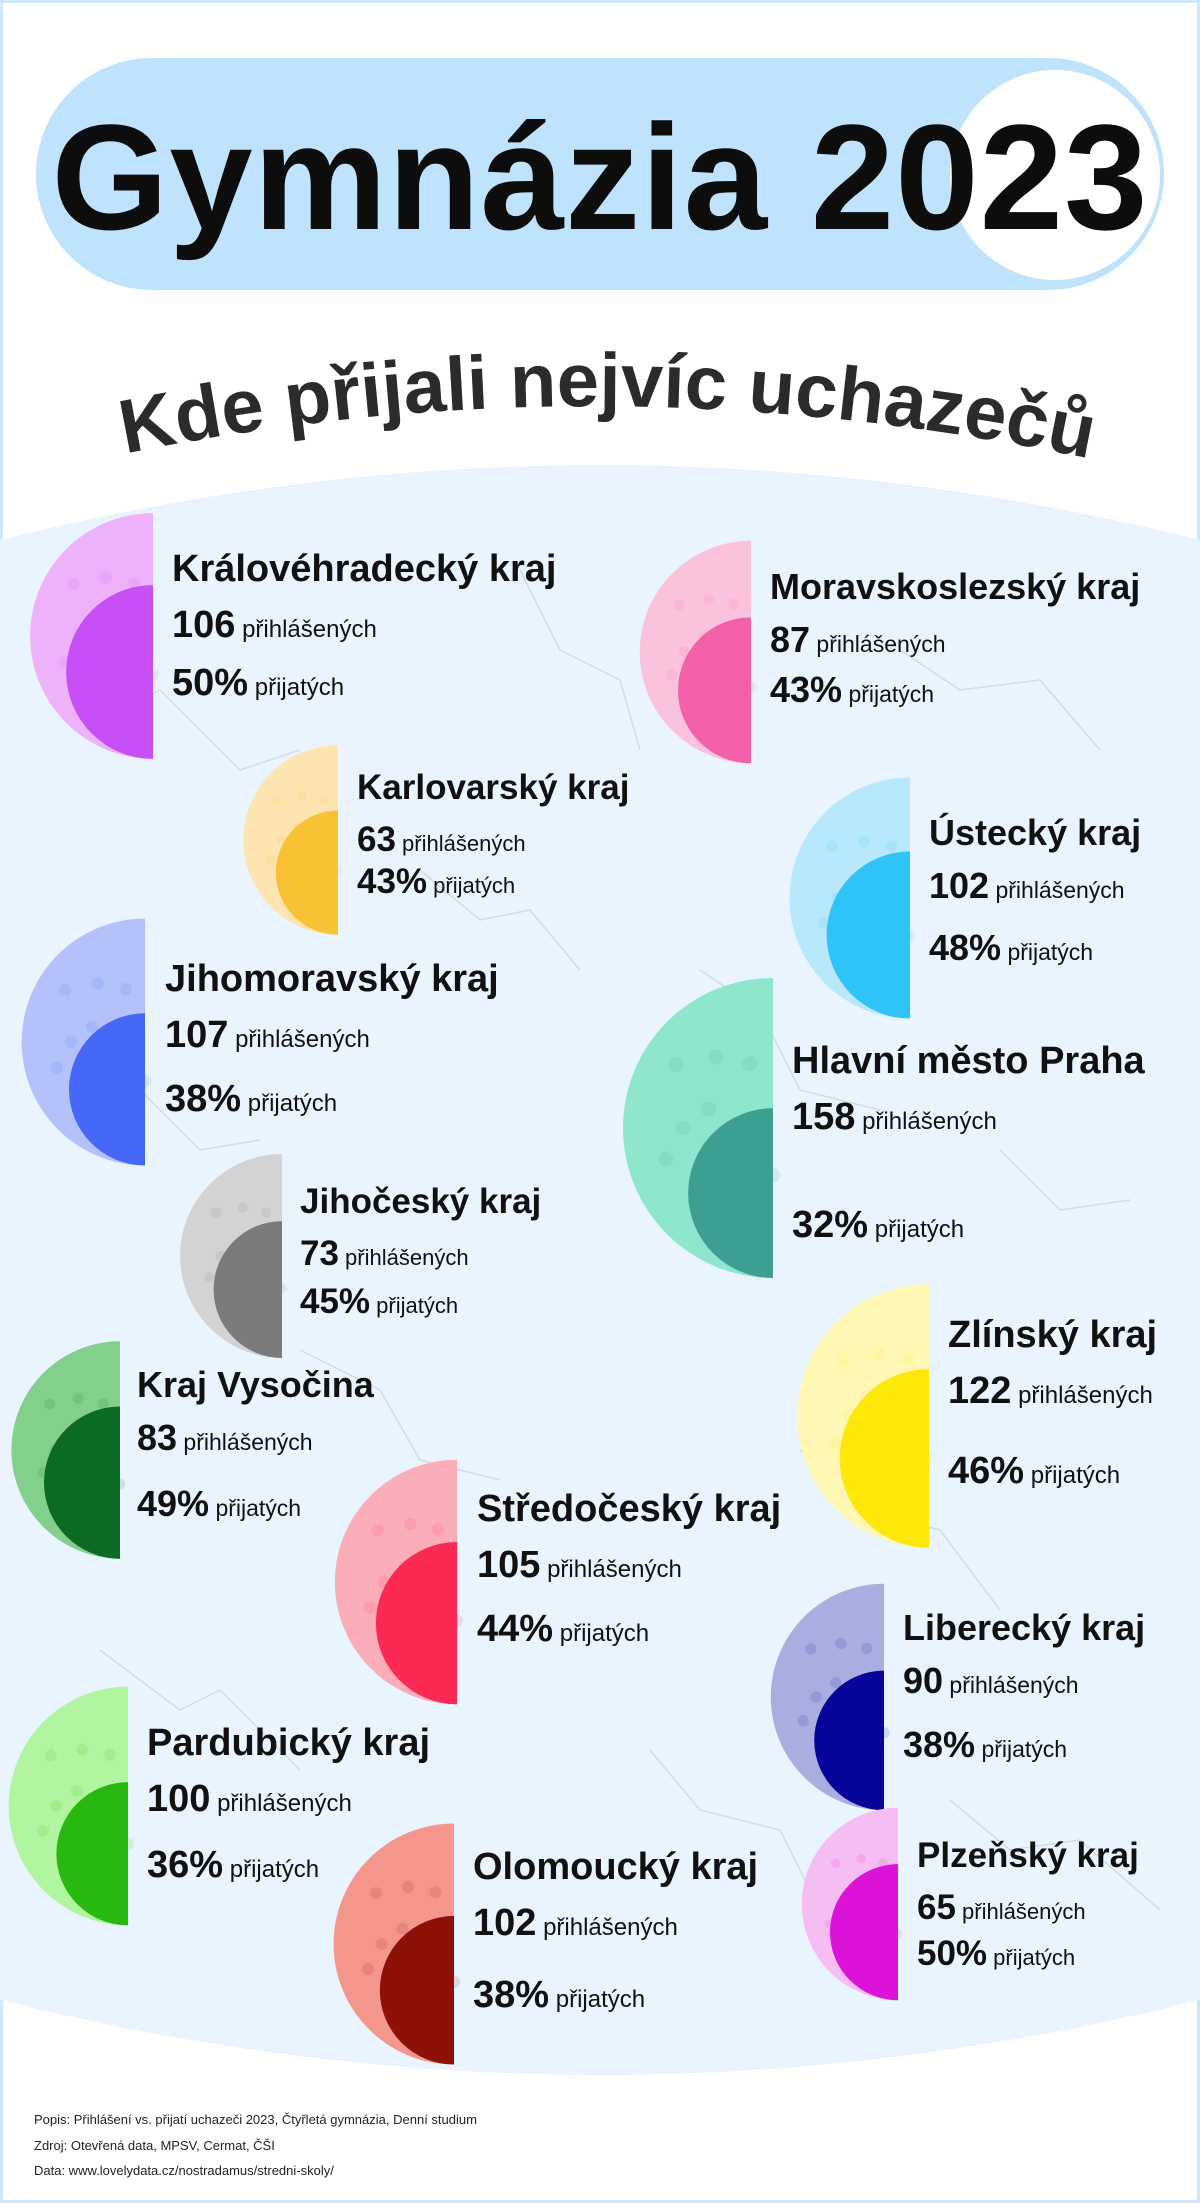  What do you see at coordinates (157, 1438) in the screenshot?
I see `applied-value: 83` at bounding box center [157, 1438].